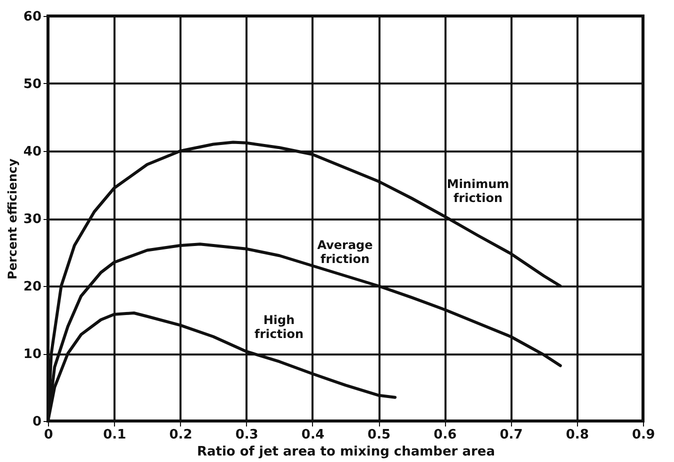  Describe the element at coordinates (32, 354) in the screenshot. I see `y-tick-label: 10` at that location.